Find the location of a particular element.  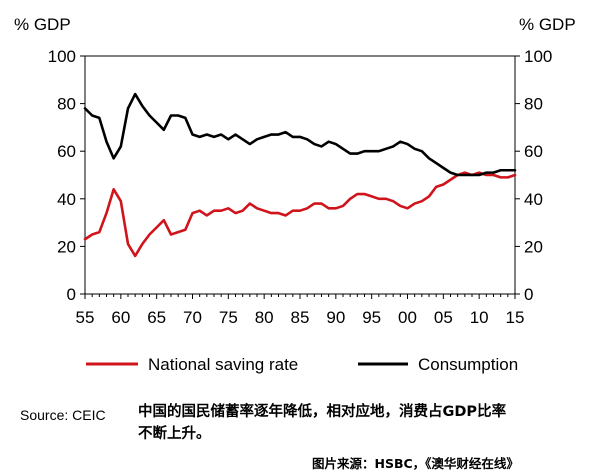

right-y-tick-label: 100 is located at coordinates (538, 56).